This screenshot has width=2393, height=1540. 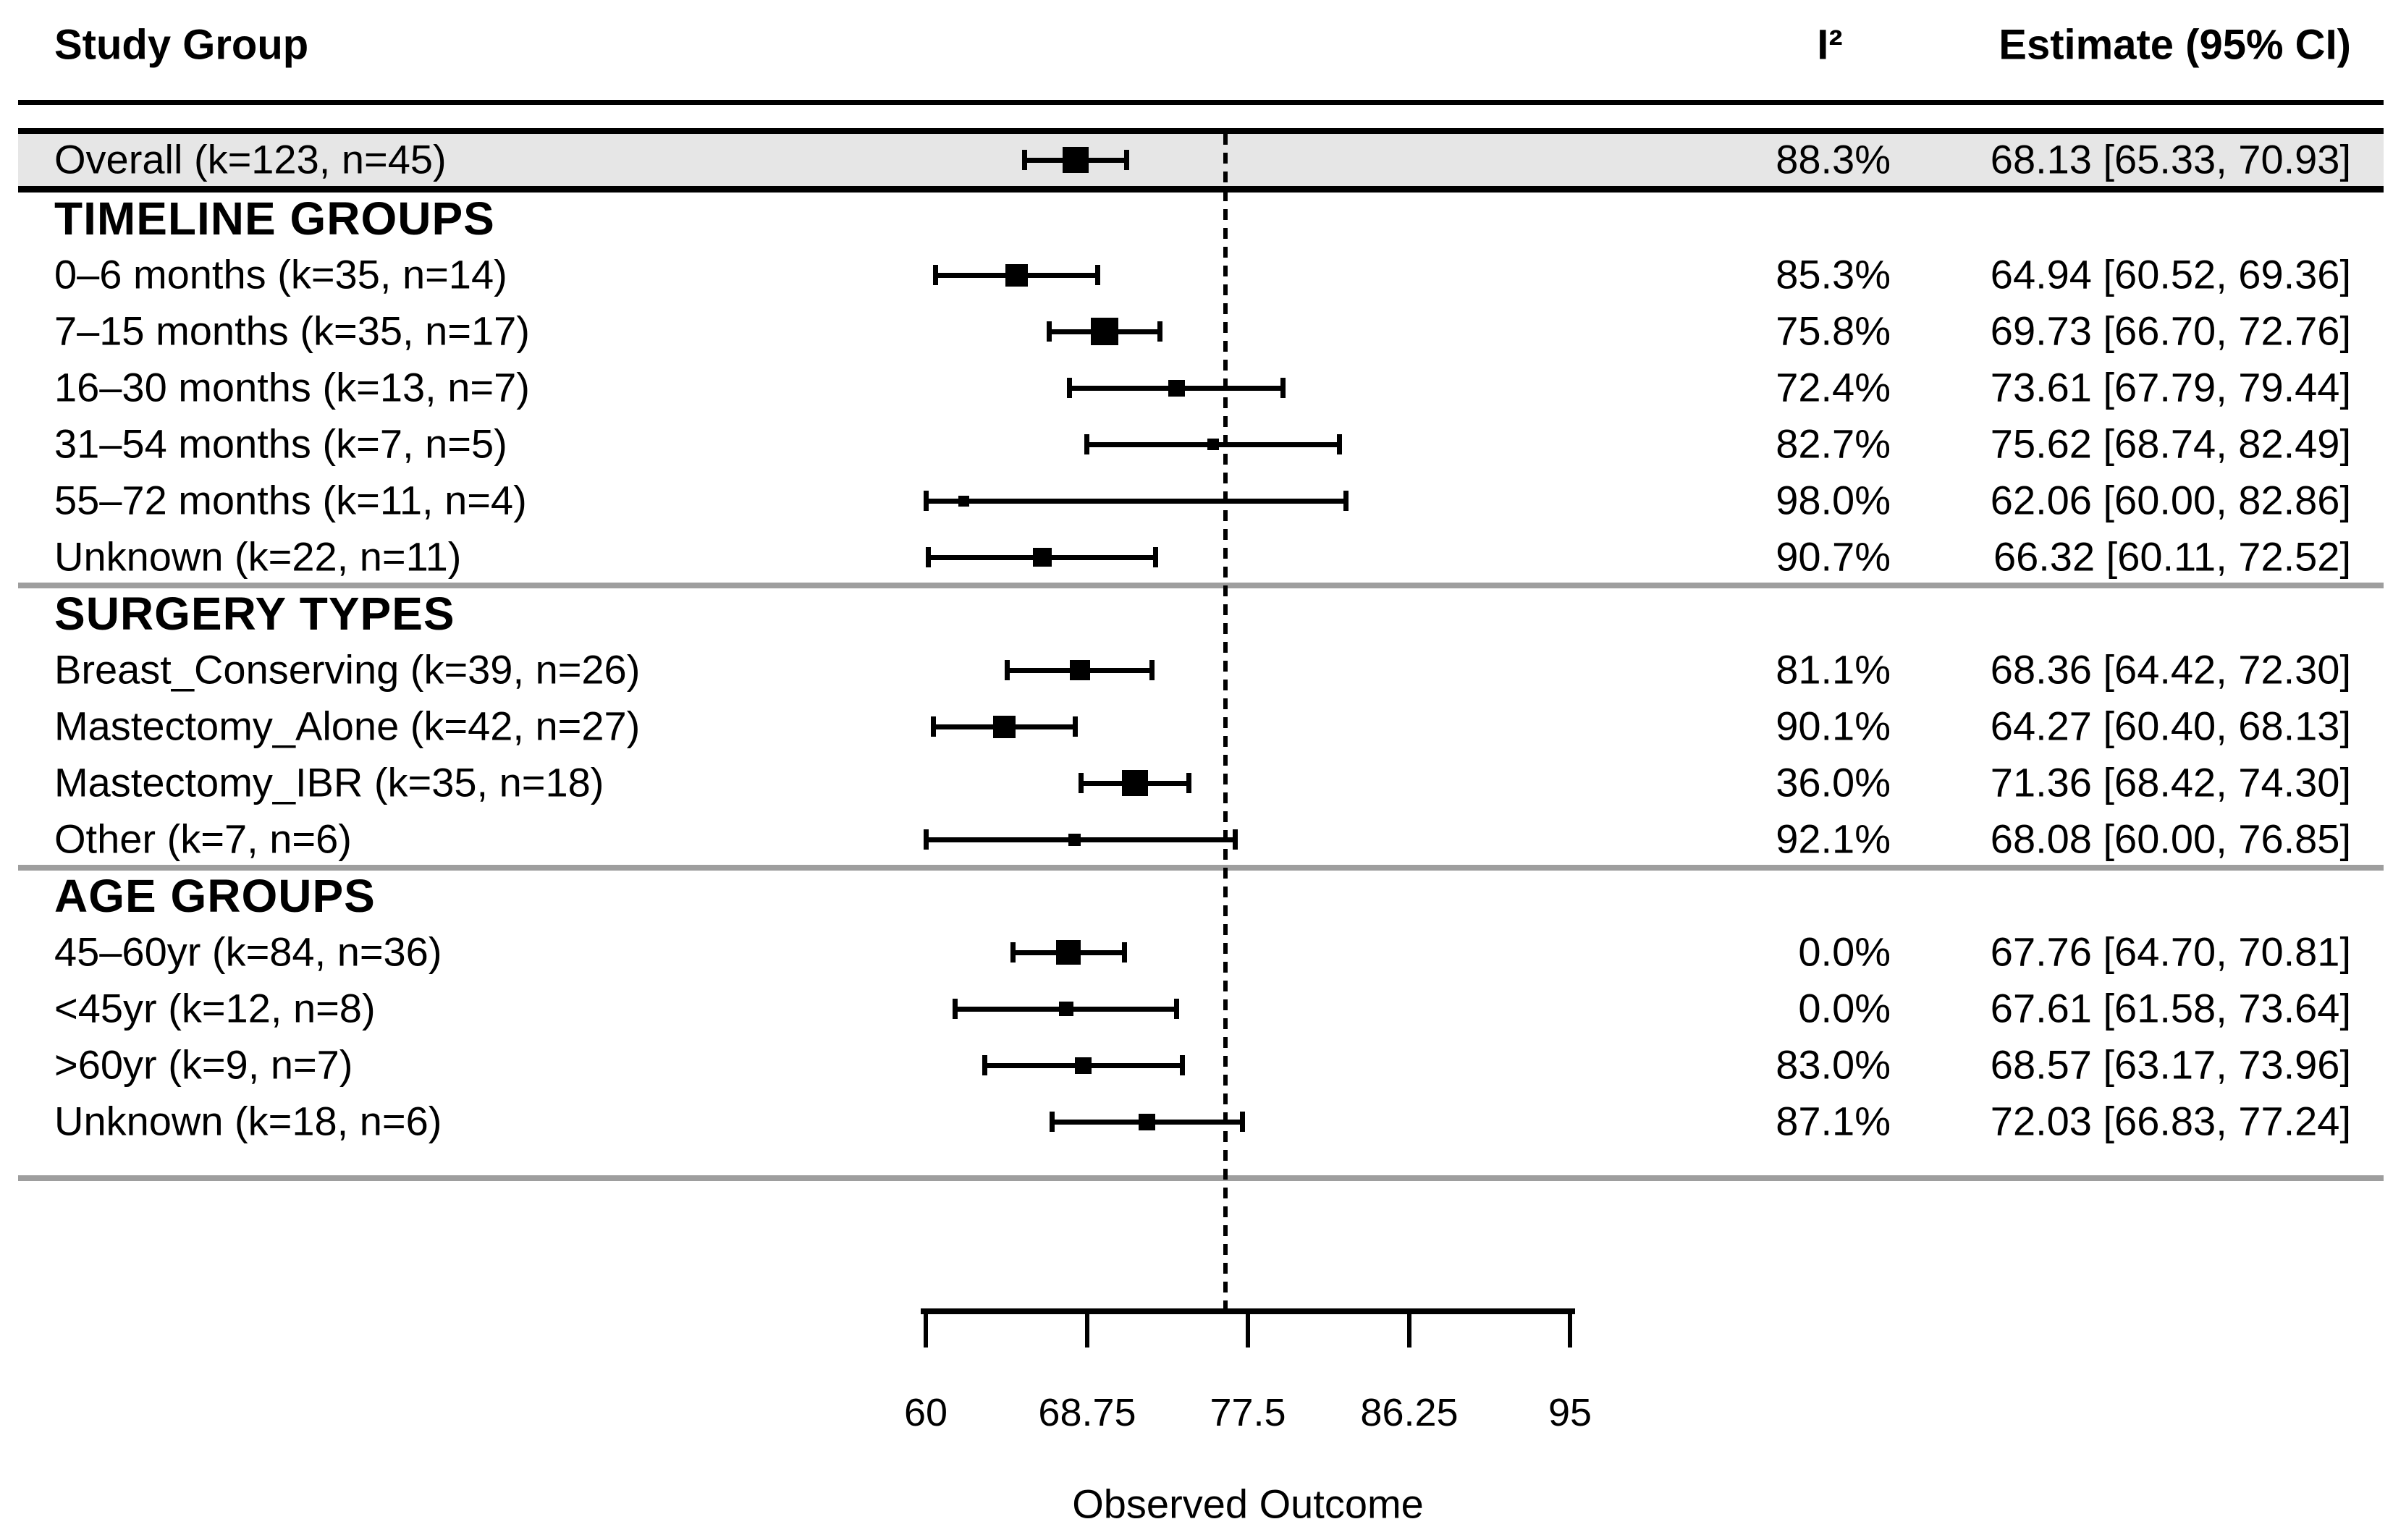 I want to click on x-axis-tick-label-4: 86.25, so click(x=1409, y=1412).